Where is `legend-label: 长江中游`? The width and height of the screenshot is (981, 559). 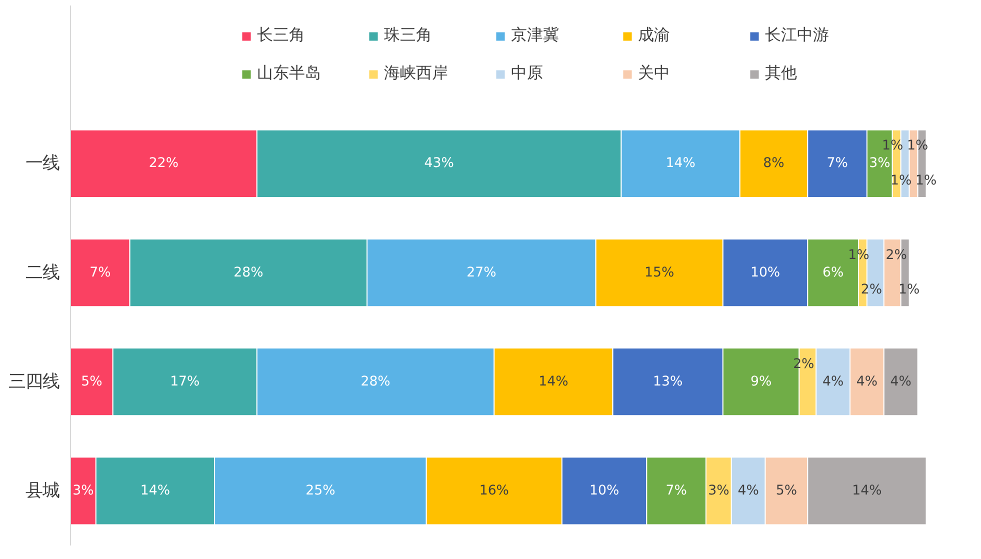
legend-label: 长江中游 is located at coordinates (797, 35).